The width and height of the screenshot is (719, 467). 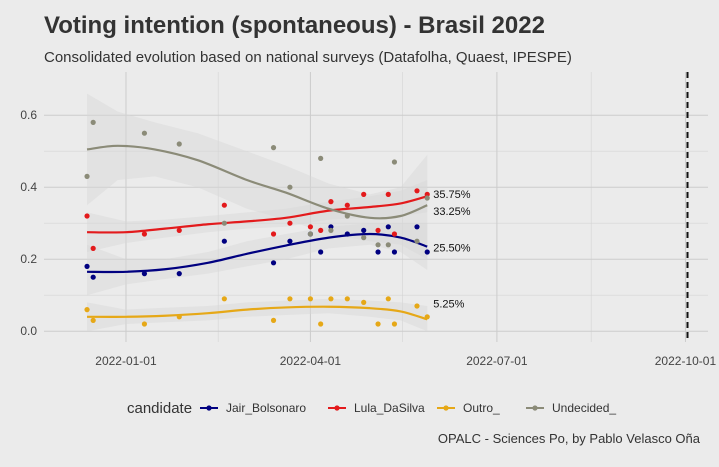 I want to click on y-tick-label: 0.6, so click(x=28, y=115).